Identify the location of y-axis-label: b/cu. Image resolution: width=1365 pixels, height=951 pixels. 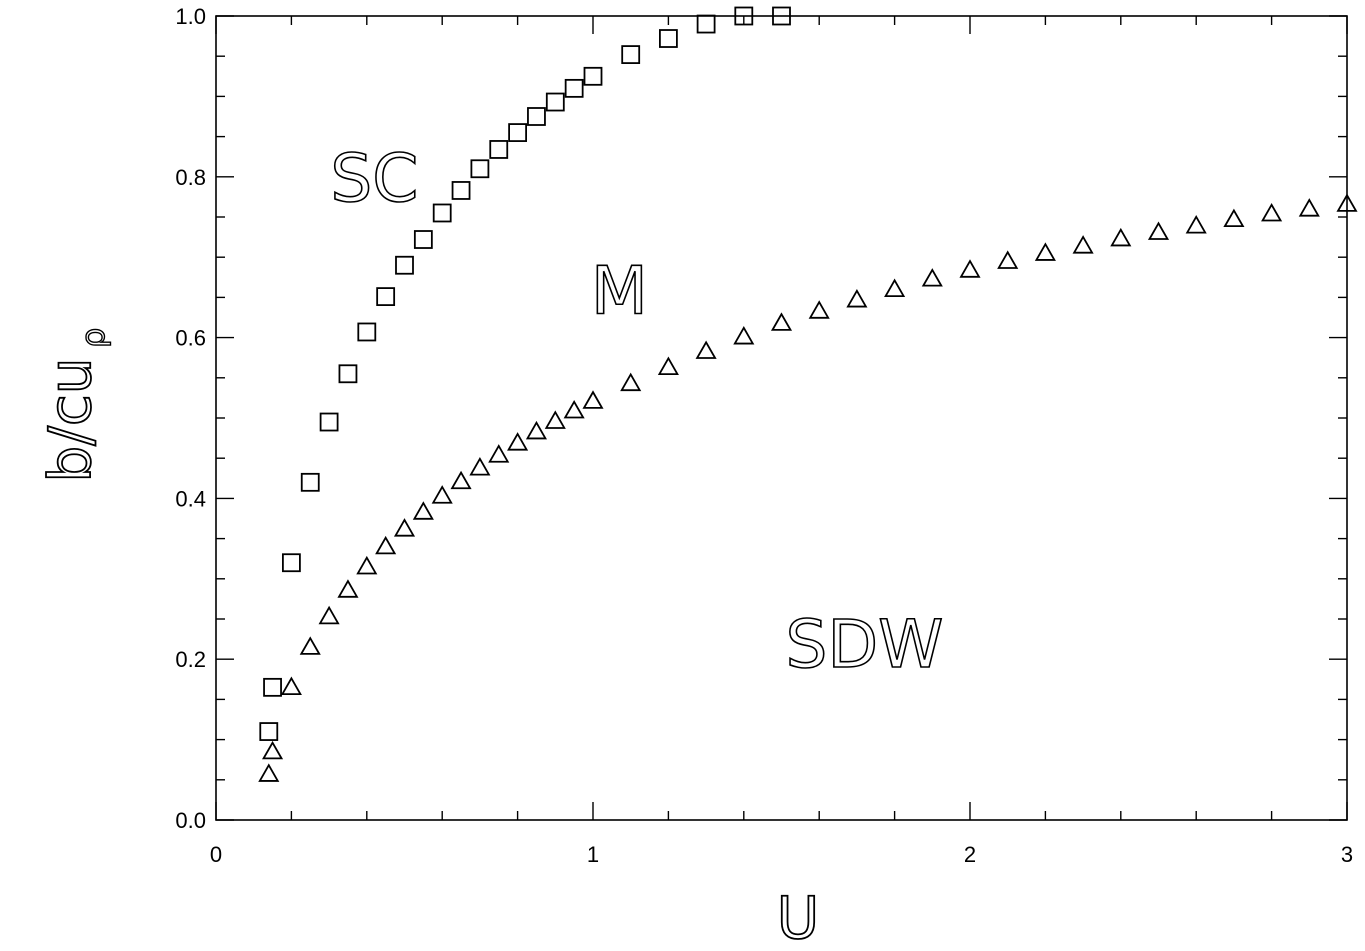
(70, 419).